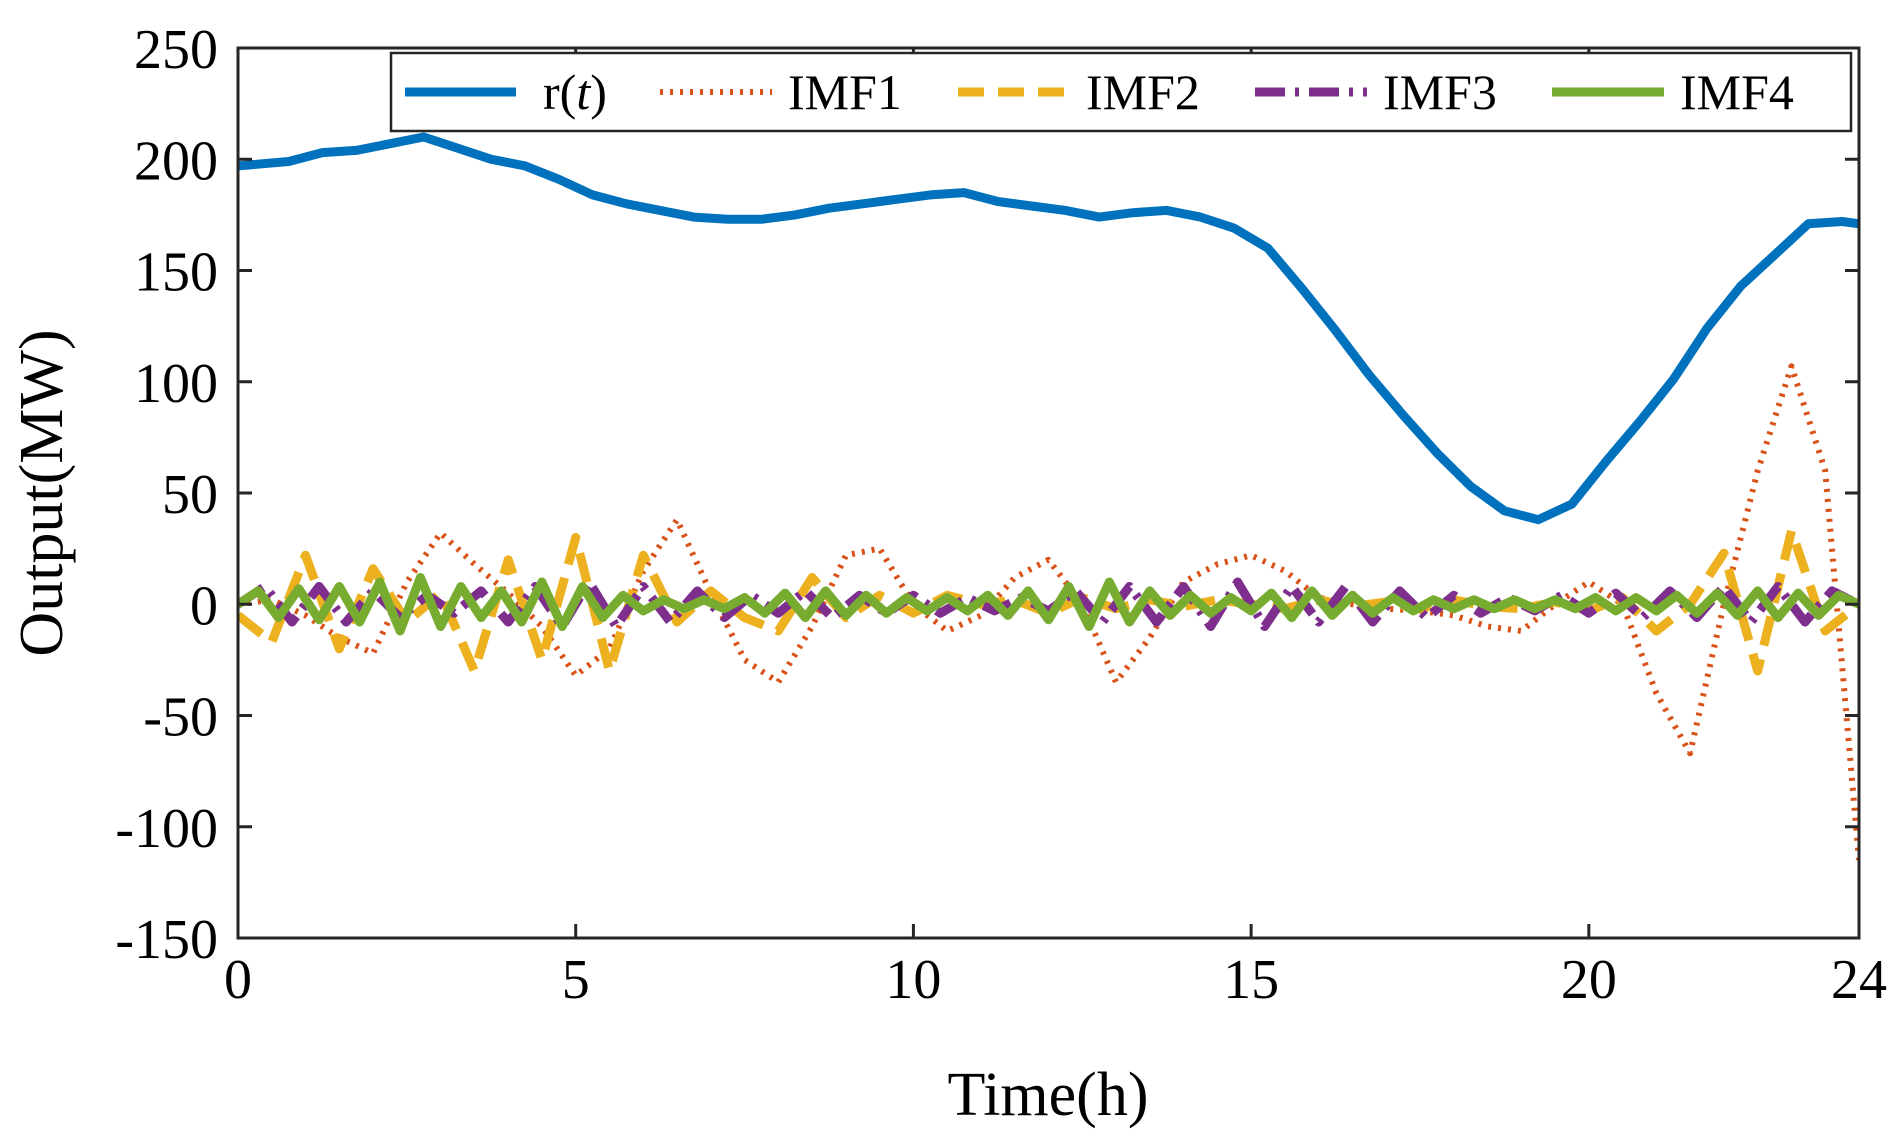  I want to click on y-tick-label: -100, so click(166, 829).